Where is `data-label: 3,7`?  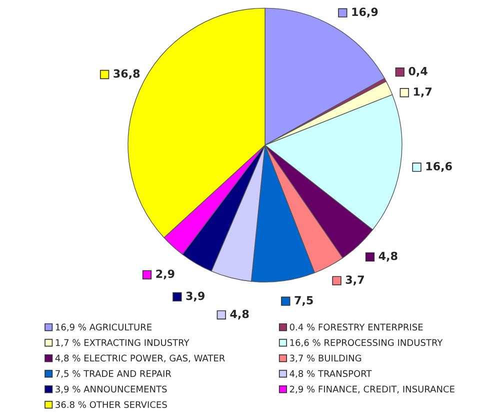 data-label: 3,7 is located at coordinates (355, 280).